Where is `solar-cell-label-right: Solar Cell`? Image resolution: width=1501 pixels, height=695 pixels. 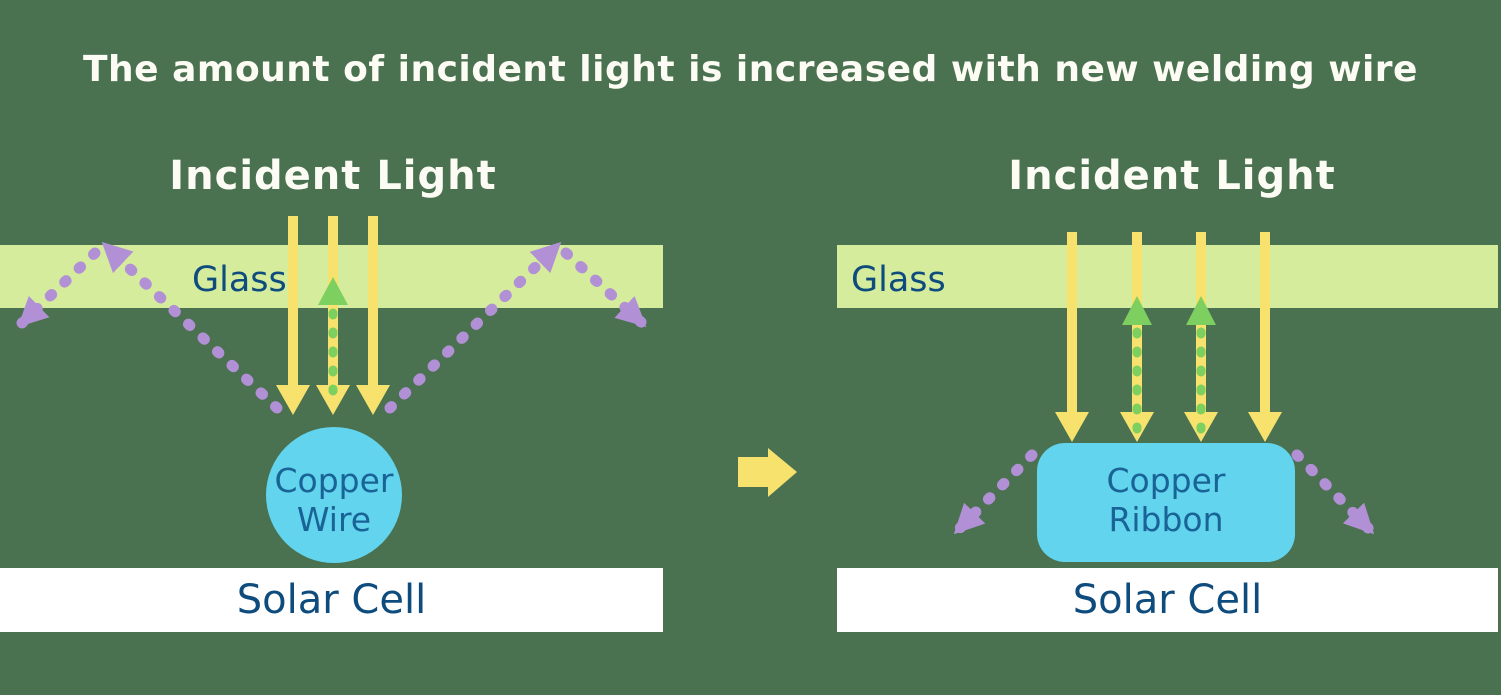 solar-cell-label-right: Solar Cell is located at coordinates (1167, 600).